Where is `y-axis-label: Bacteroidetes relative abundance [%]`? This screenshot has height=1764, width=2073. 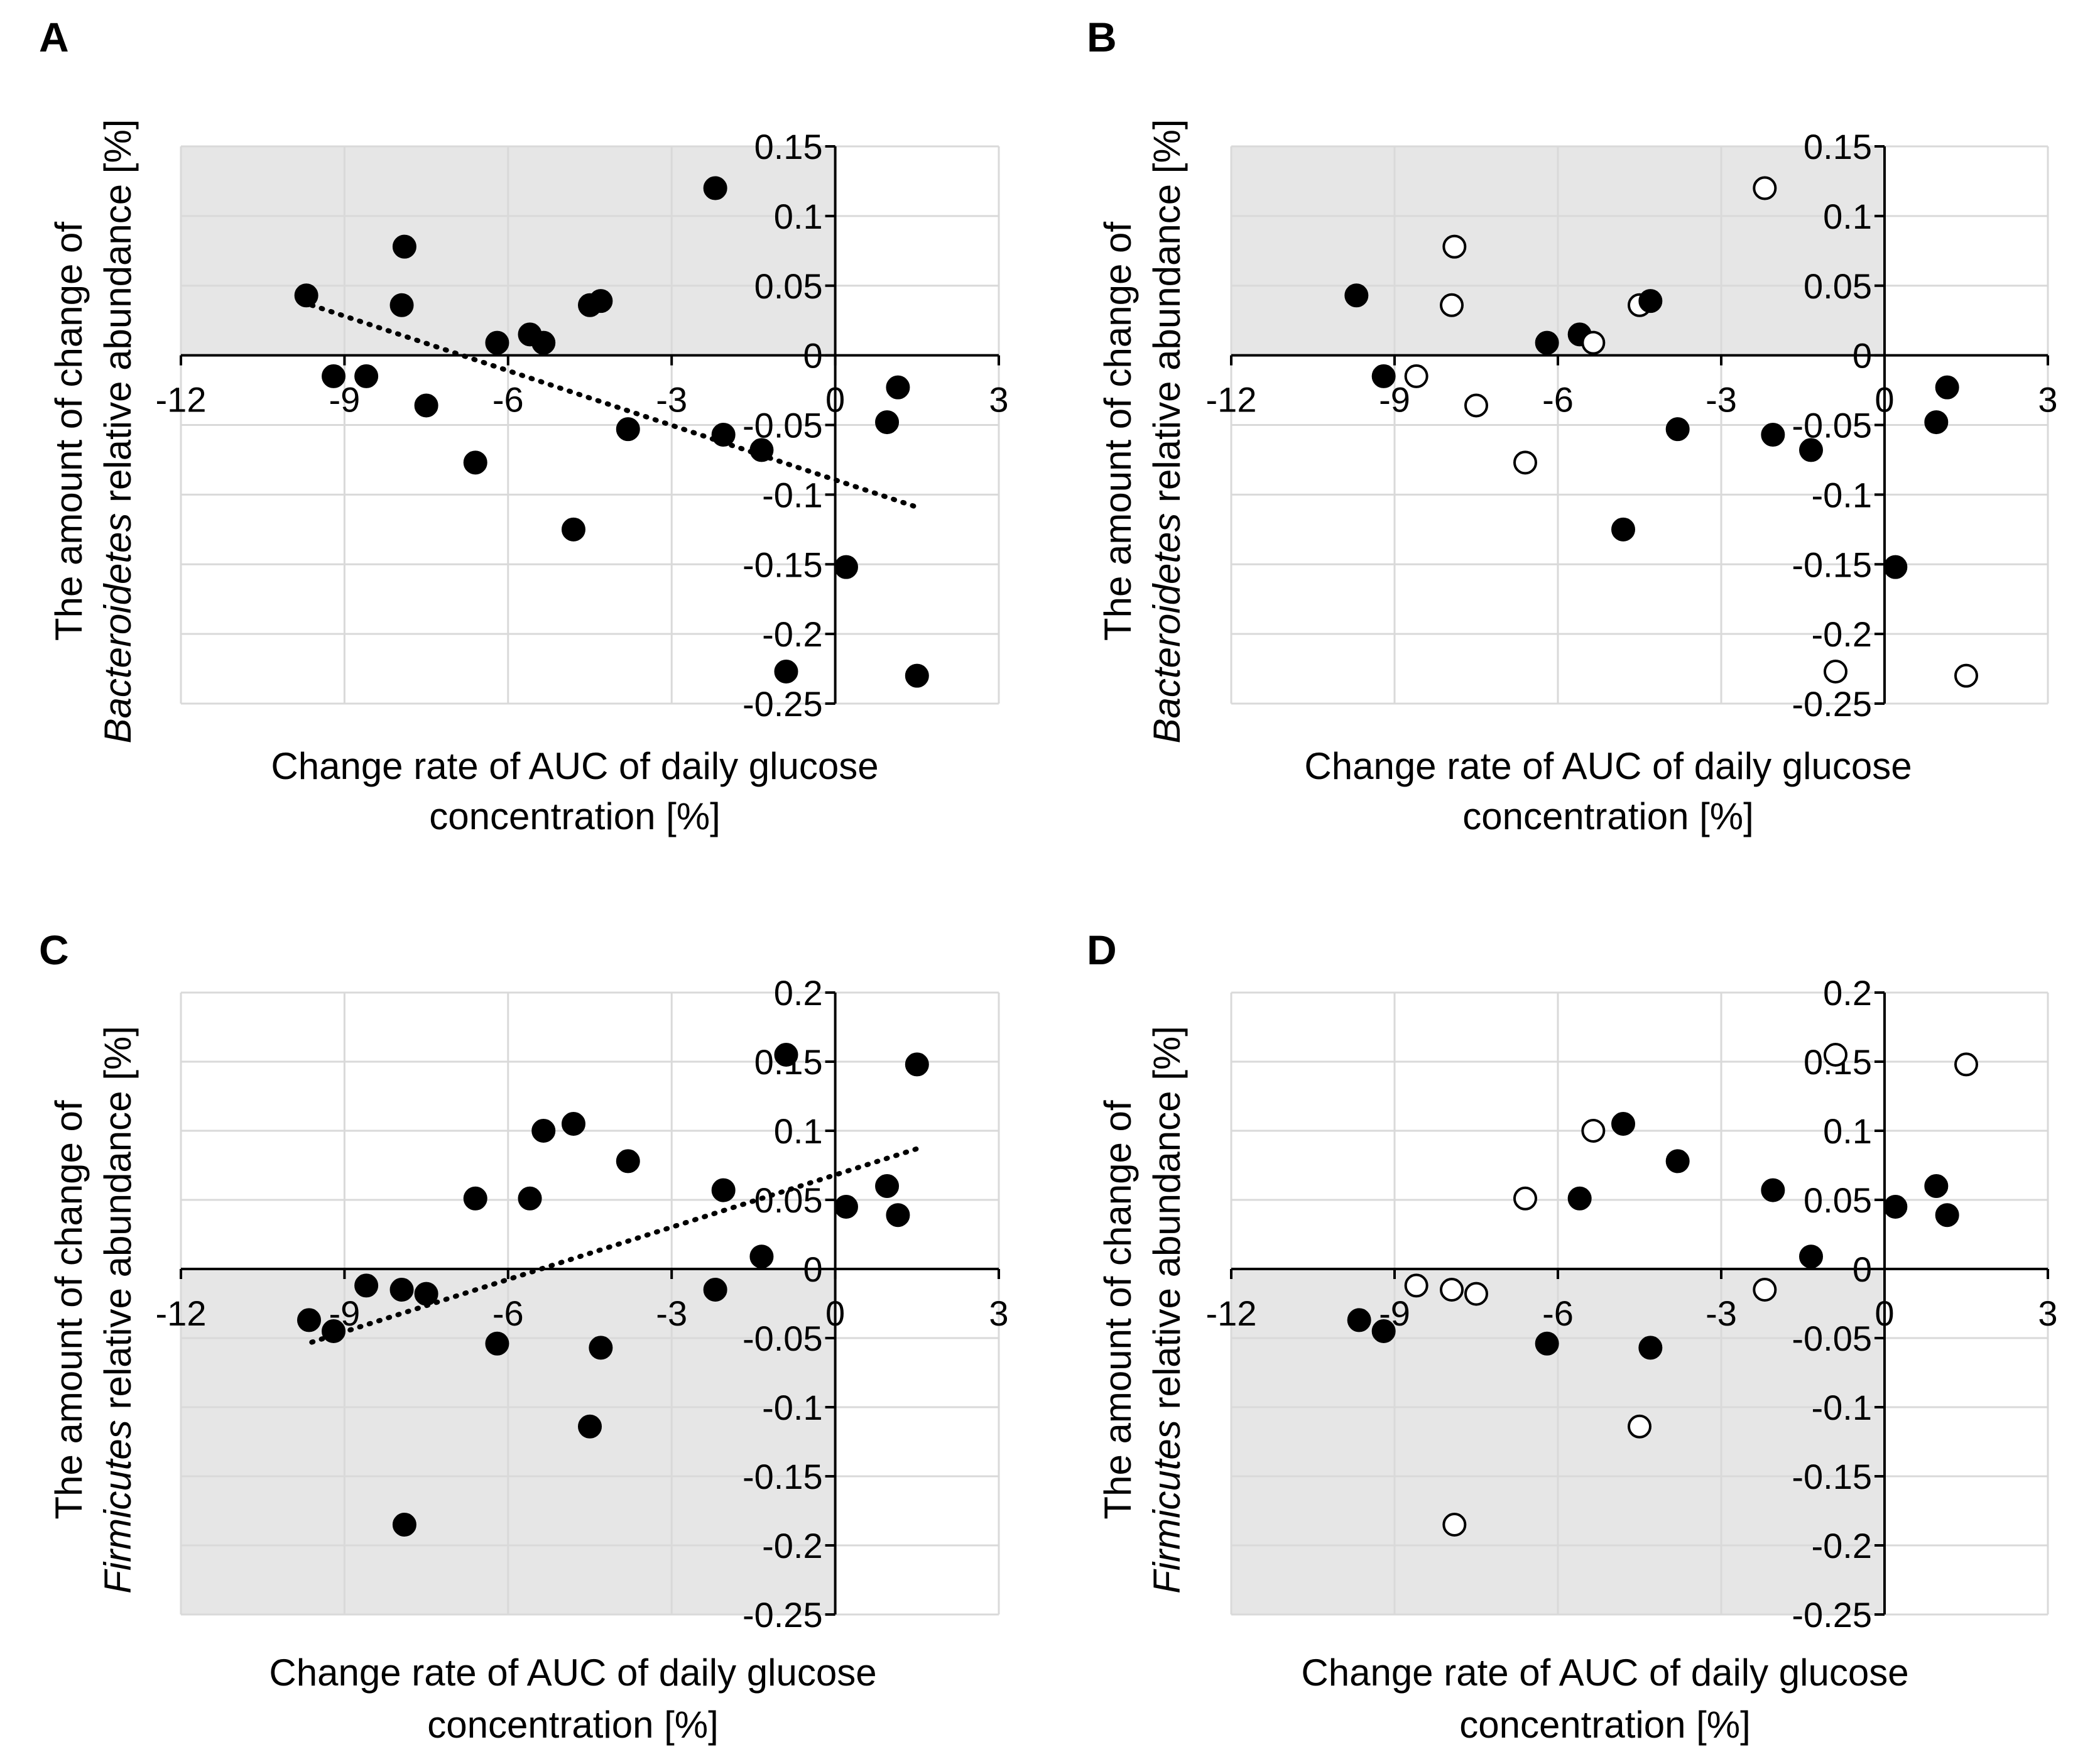
y-axis-label: Bacteroidetes relative abundance [%] is located at coordinates (118, 431).